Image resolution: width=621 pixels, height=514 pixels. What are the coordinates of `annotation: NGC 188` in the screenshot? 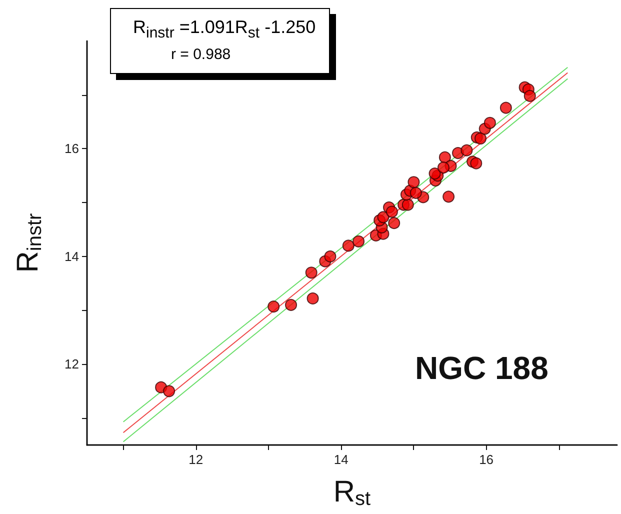 It's located at (481, 368).